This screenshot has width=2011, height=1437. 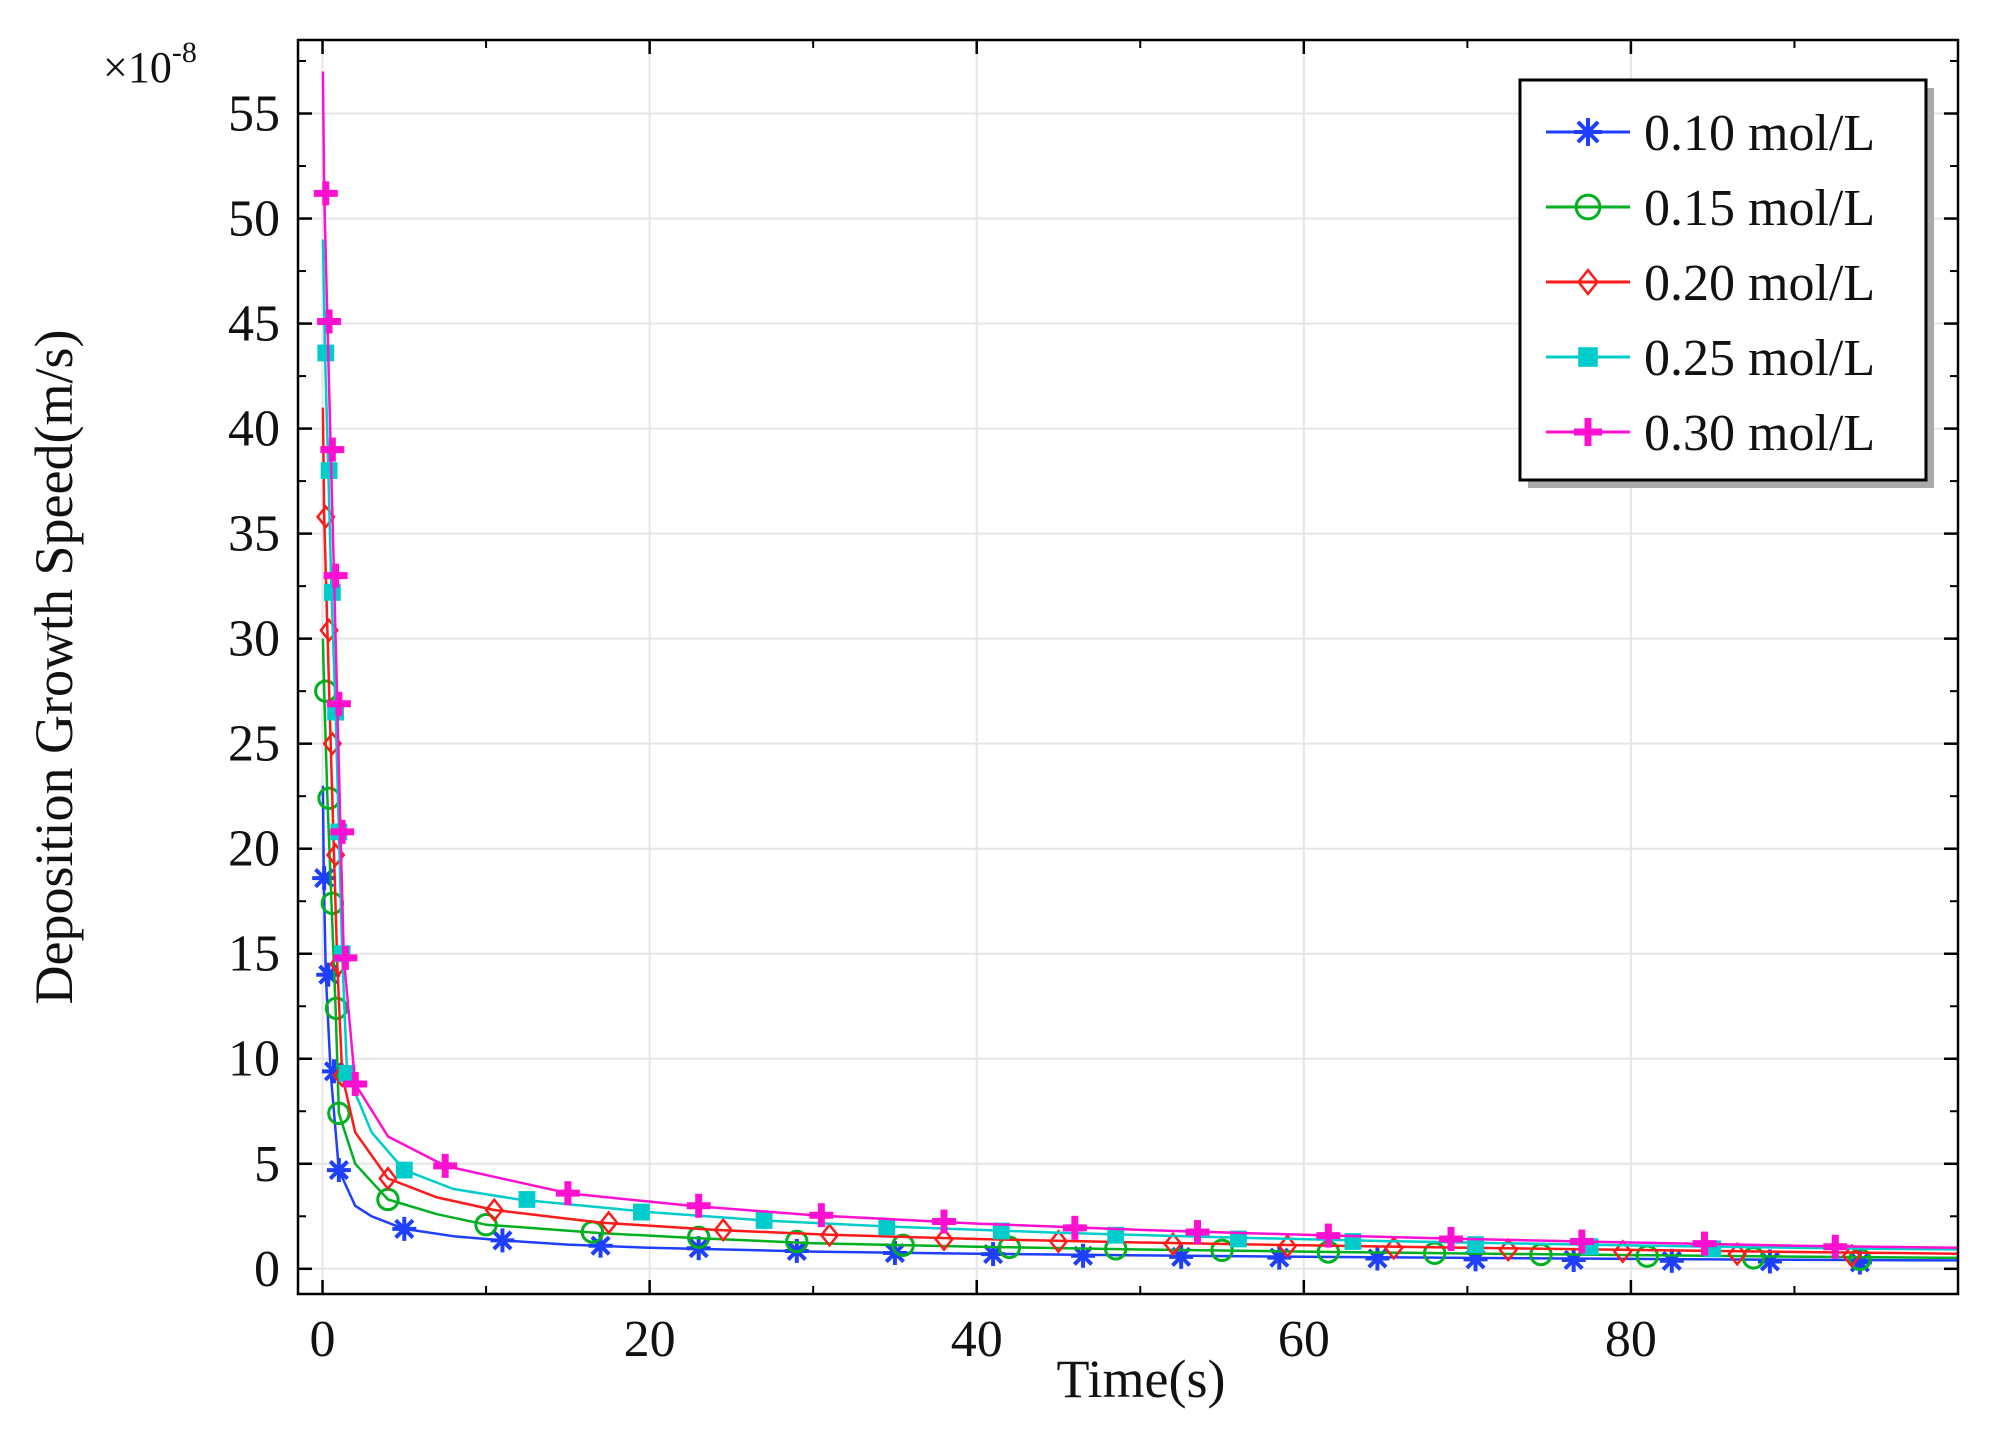 What do you see at coordinates (254, 219) in the screenshot?
I see `y-tick-label: 50` at bounding box center [254, 219].